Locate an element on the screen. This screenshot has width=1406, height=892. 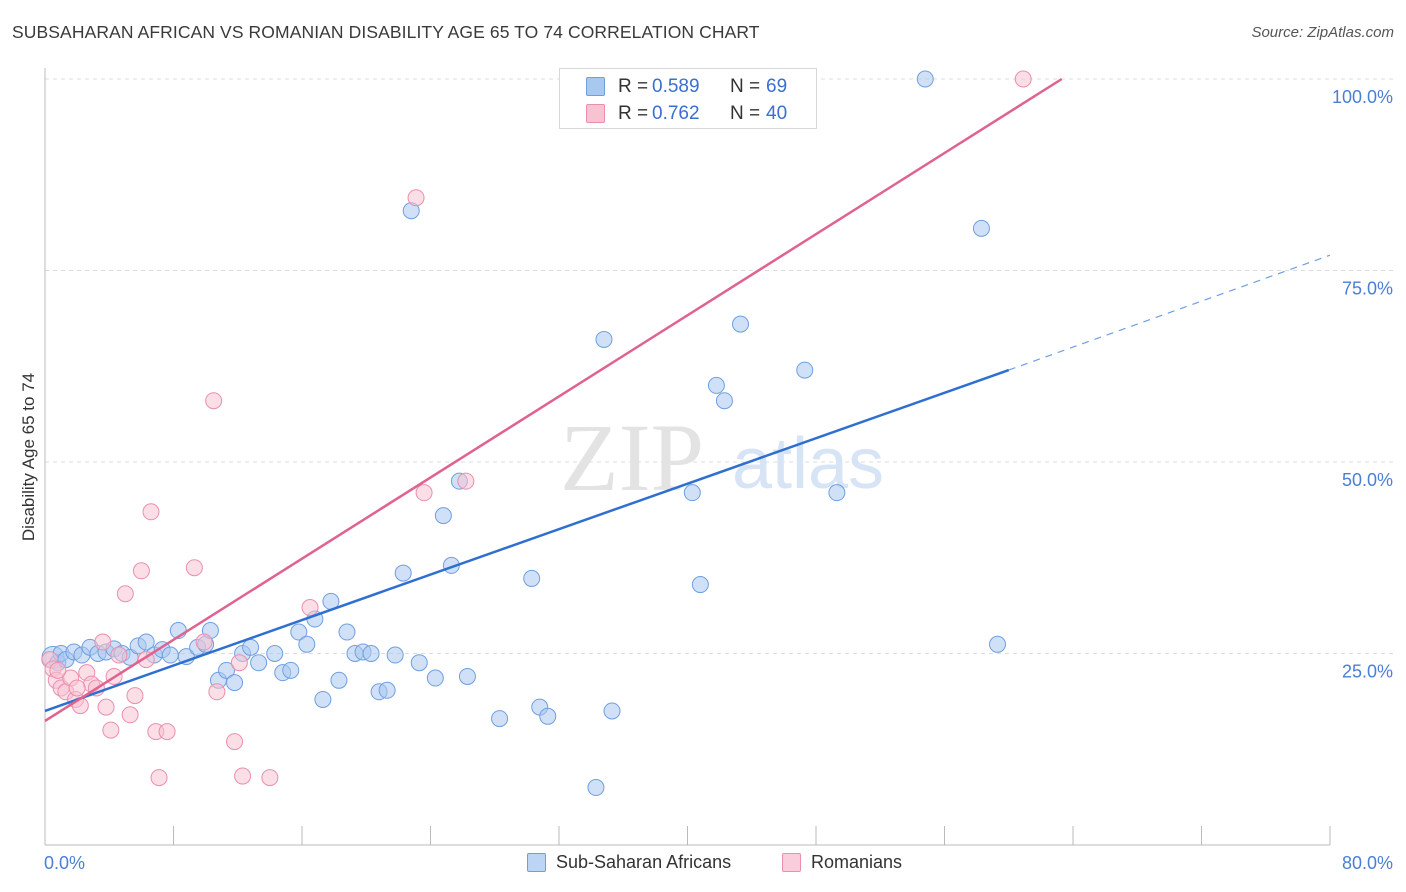
y-axis-label: Disability Age 65 to 74 is located at coordinates (28, 457).